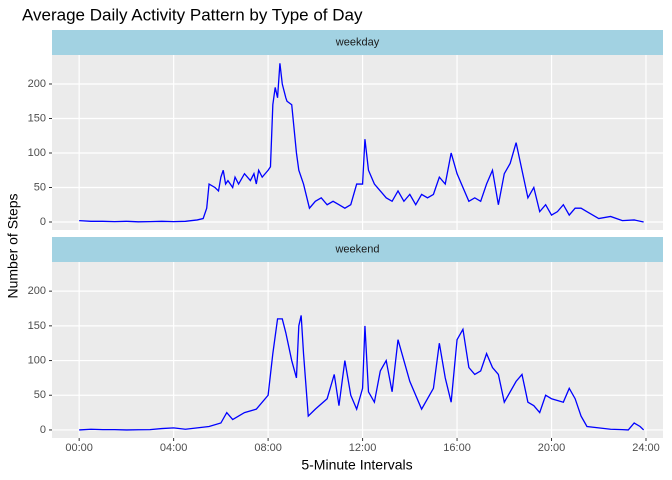 Image resolution: width=672 pixels, height=480 pixels. What do you see at coordinates (646, 448) in the screenshot?
I see `x-tick-label: 24:00` at bounding box center [646, 448].